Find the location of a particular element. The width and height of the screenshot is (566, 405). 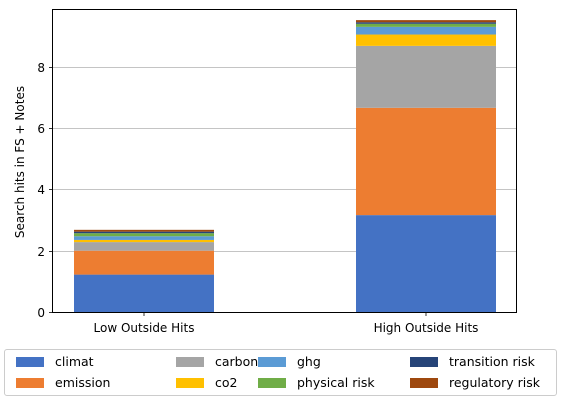

y-axis-ticks: 0 2 4 6 8 is located at coordinates (45, 190).